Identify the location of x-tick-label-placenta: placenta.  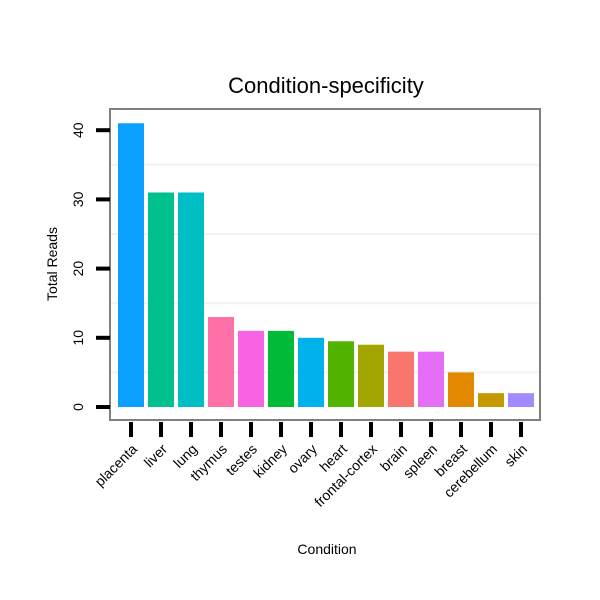
(115, 465).